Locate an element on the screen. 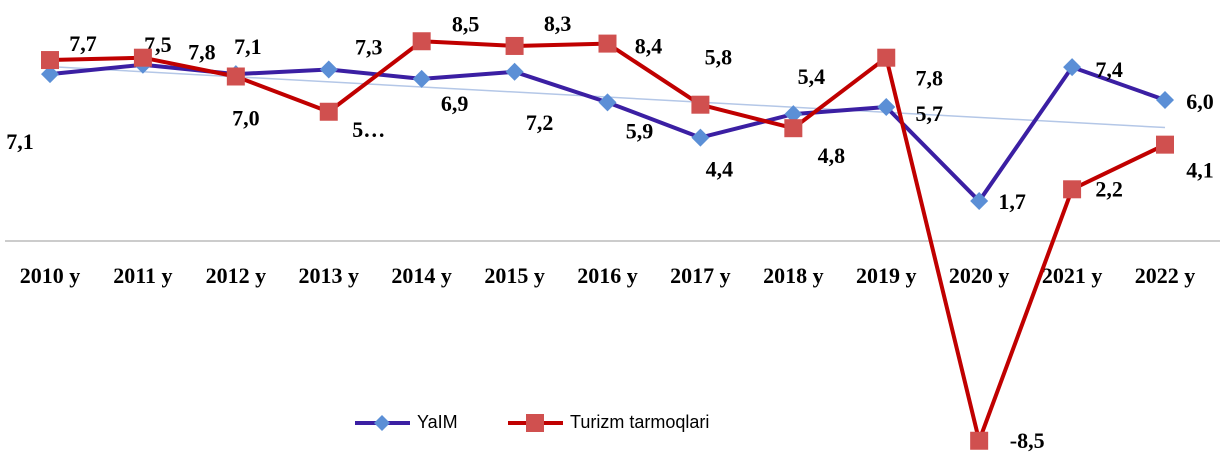  x-tick-label: 2018 y is located at coordinates (793, 275).